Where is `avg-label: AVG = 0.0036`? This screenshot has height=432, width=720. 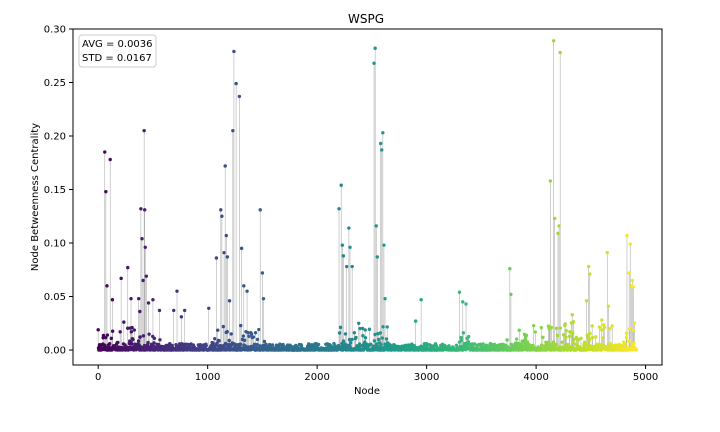
avg-label: AVG = 0.0036 is located at coordinates (117, 44).